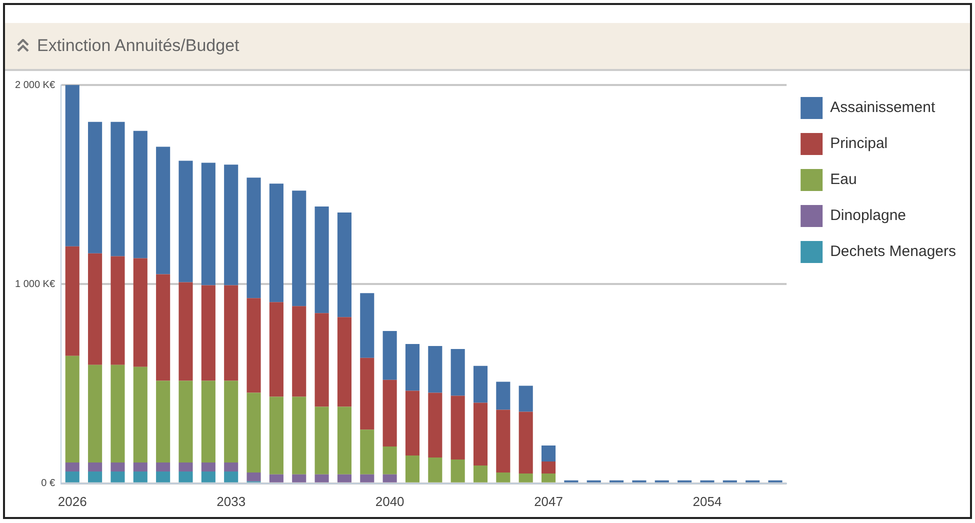 The height and width of the screenshot is (523, 975). What do you see at coordinates (843, 179) in the screenshot?
I see `legend-label: Eau` at bounding box center [843, 179].